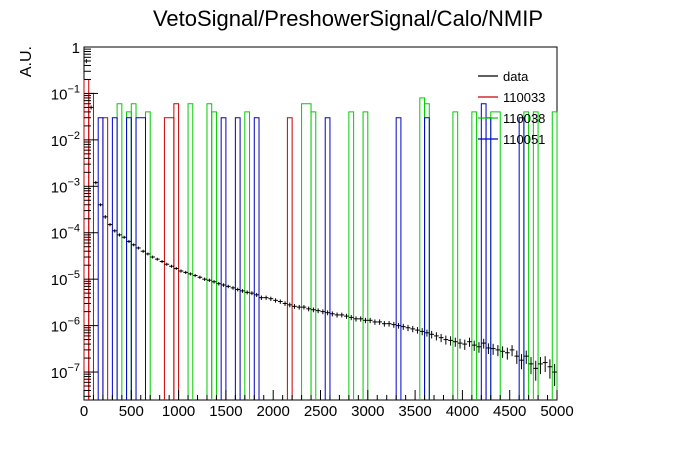 The height and width of the screenshot is (472, 696). I want to click on y-tick-label: 10⁻⁶, so click(65, 326).